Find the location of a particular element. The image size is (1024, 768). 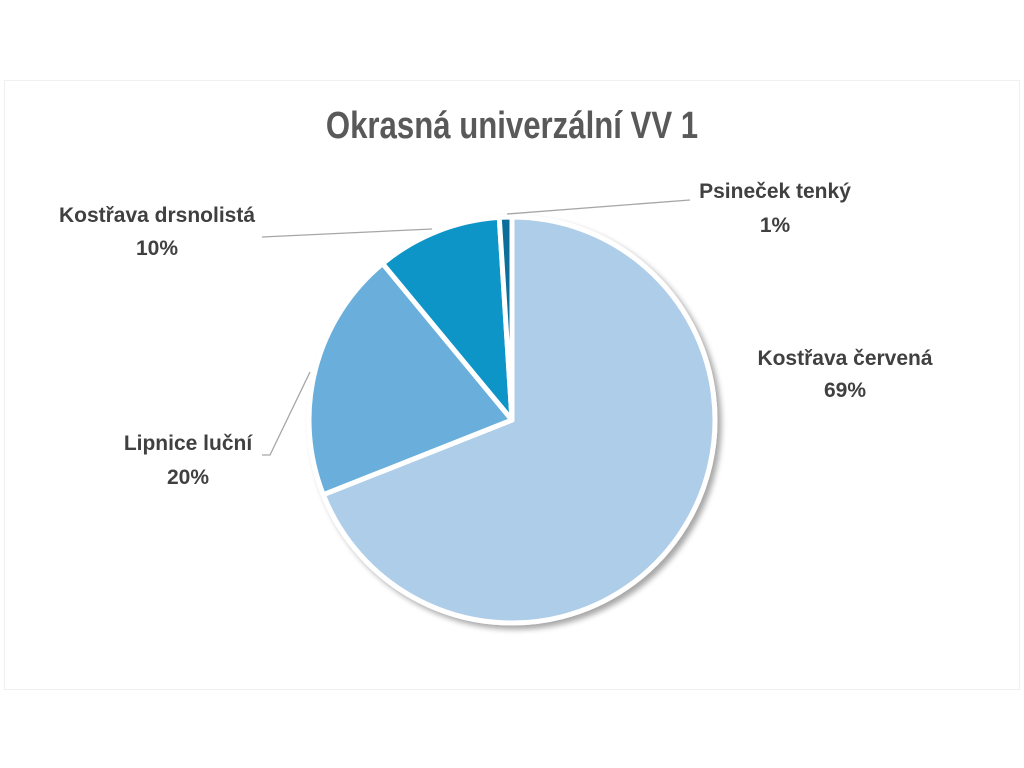

slice-value-lipnice-lucni: 20% is located at coordinates (188, 477).